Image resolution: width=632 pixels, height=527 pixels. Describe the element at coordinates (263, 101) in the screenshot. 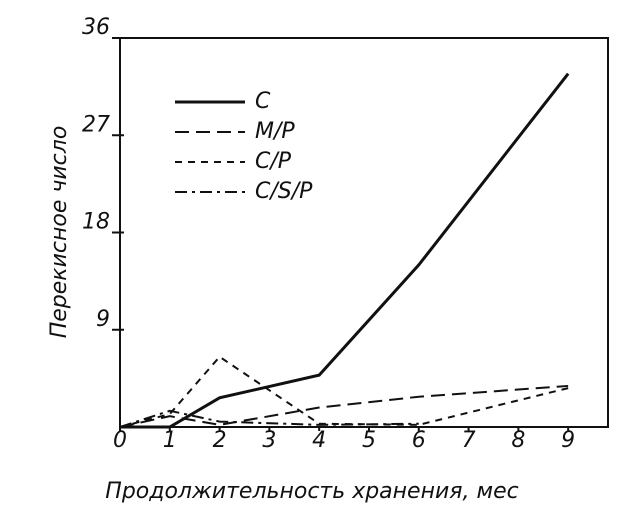

I see `legend-label: C` at that location.